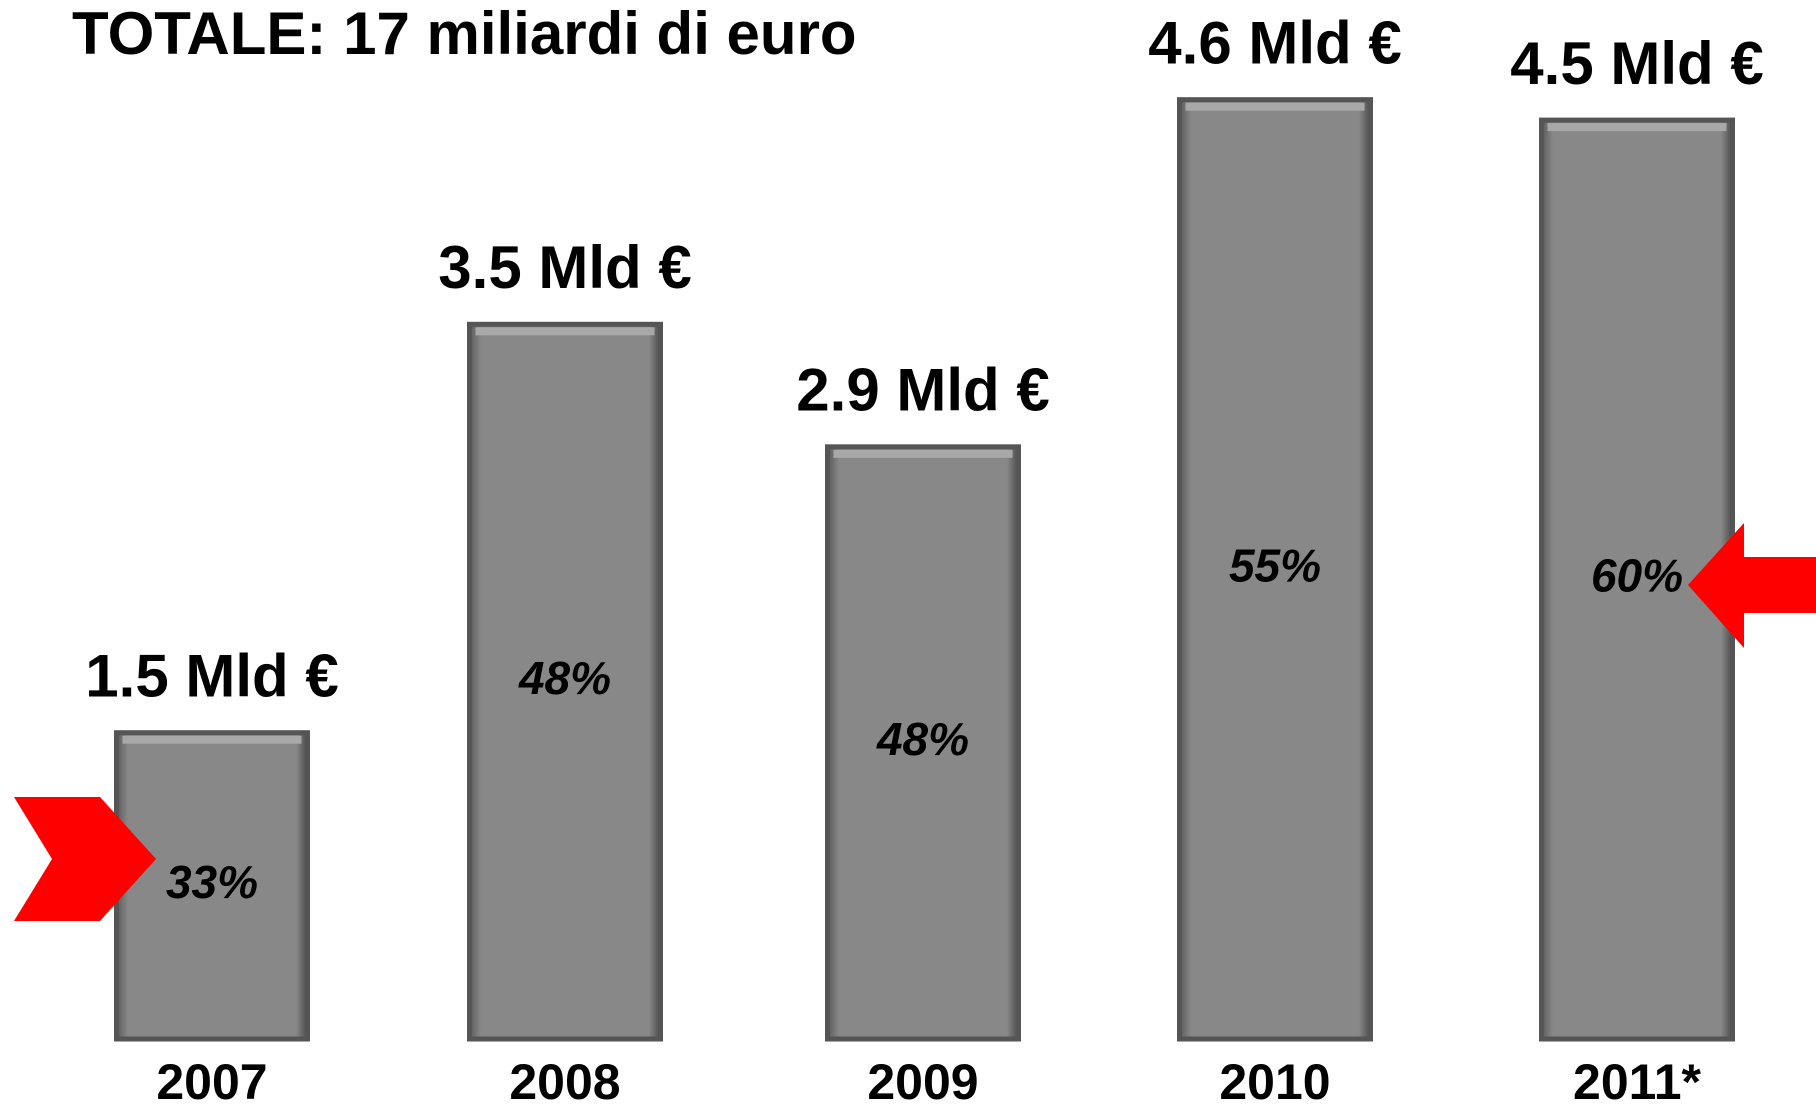 Image resolution: width=1816 pixels, height=1109 pixels. What do you see at coordinates (564, 1081) in the screenshot?
I see `x-tick-label: 2008` at bounding box center [564, 1081].